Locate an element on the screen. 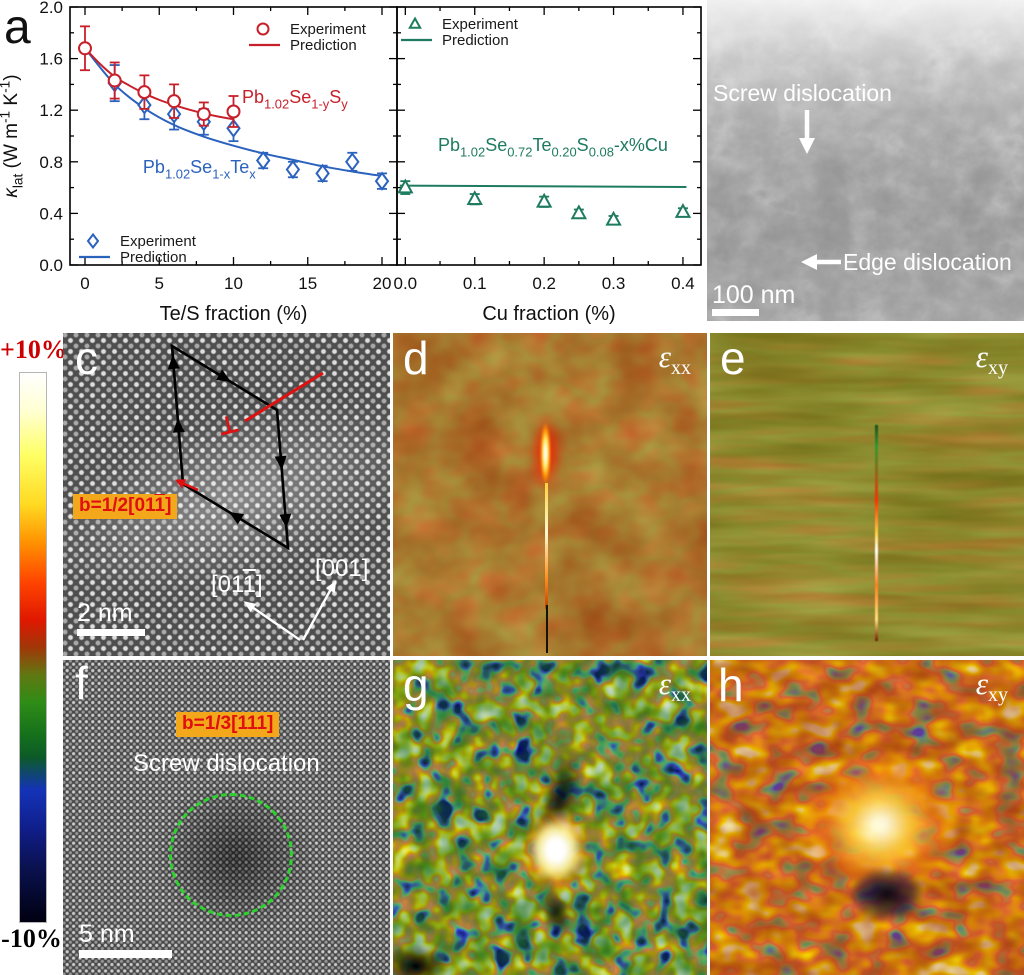 The width and height of the screenshot is (1024, 975). panel-e-strain-map-exy: e εxy is located at coordinates (867, 494).